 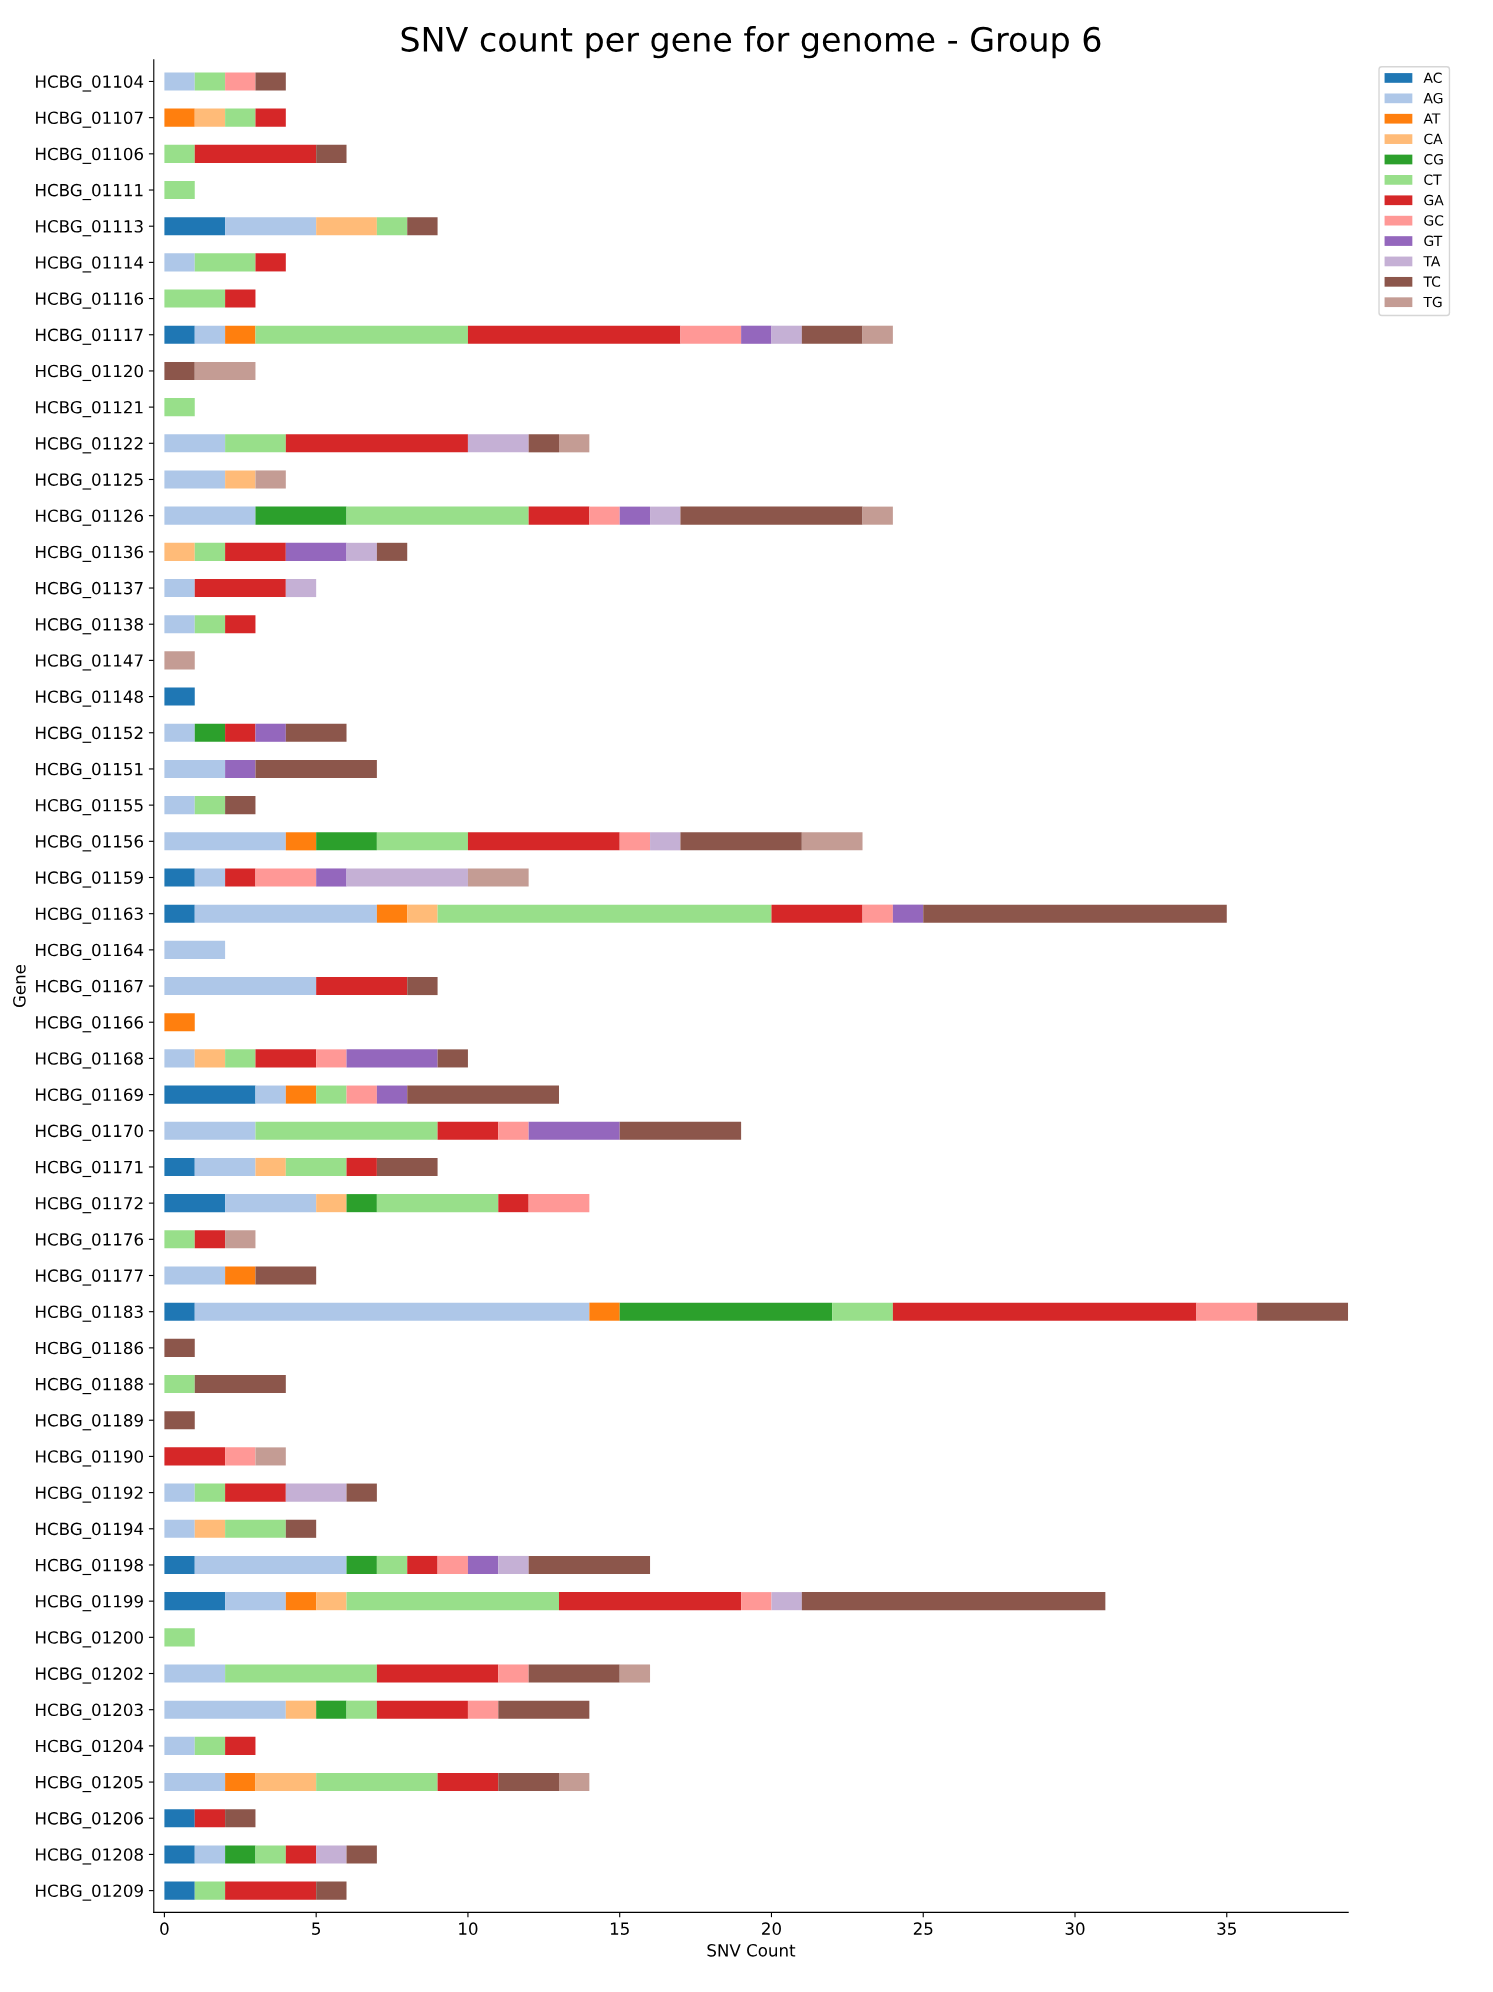 I want to click on y-tick-label: HCBG_01163, so click(x=89, y=915).